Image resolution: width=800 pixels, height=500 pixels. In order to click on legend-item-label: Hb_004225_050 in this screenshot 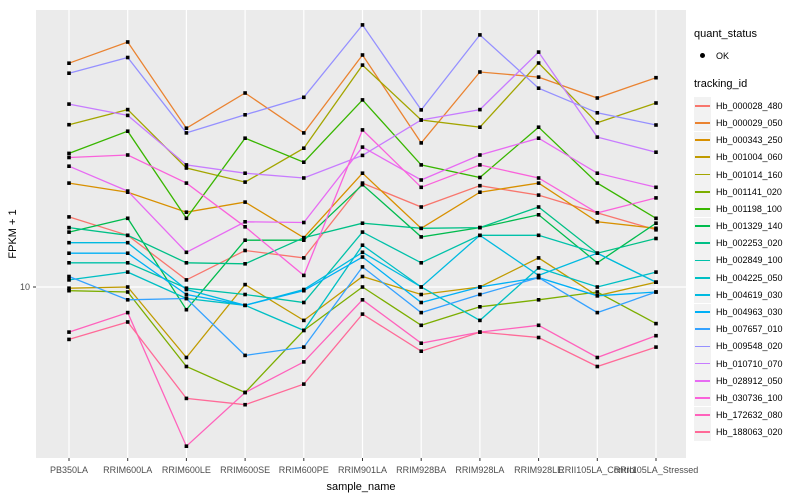, I will do `click(749, 277)`.